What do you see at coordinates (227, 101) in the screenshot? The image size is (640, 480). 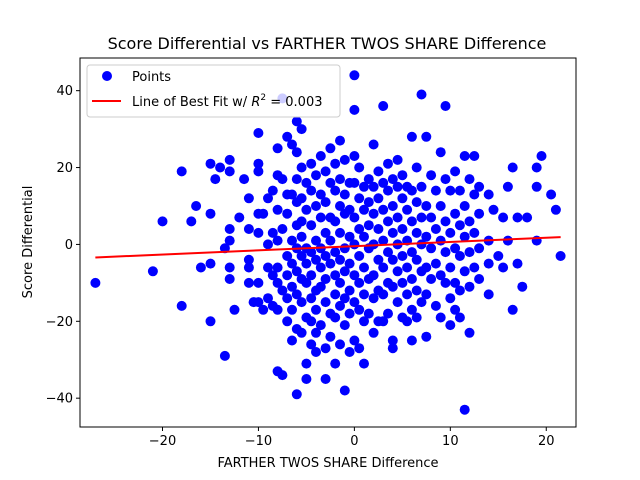 I see `legend-fit-label: Line of Best Fit w/ R2 = 0.003` at bounding box center [227, 101].